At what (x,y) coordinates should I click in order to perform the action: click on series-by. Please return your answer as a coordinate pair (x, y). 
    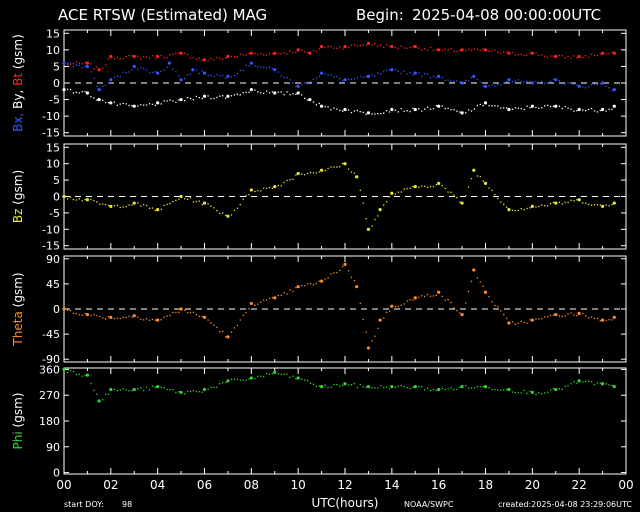
    Looking at the image, I should click on (339, 76).